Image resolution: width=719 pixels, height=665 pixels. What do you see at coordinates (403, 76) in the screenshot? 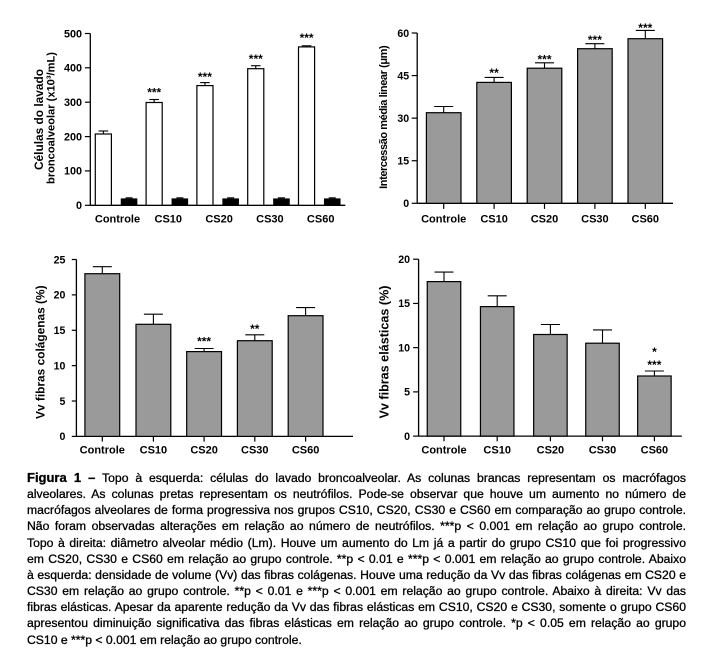
I see `svg-text: 45` at bounding box center [403, 76].